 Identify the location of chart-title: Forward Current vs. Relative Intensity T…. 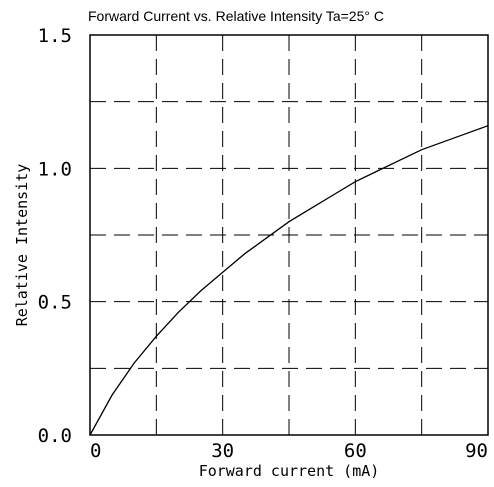
(236, 16).